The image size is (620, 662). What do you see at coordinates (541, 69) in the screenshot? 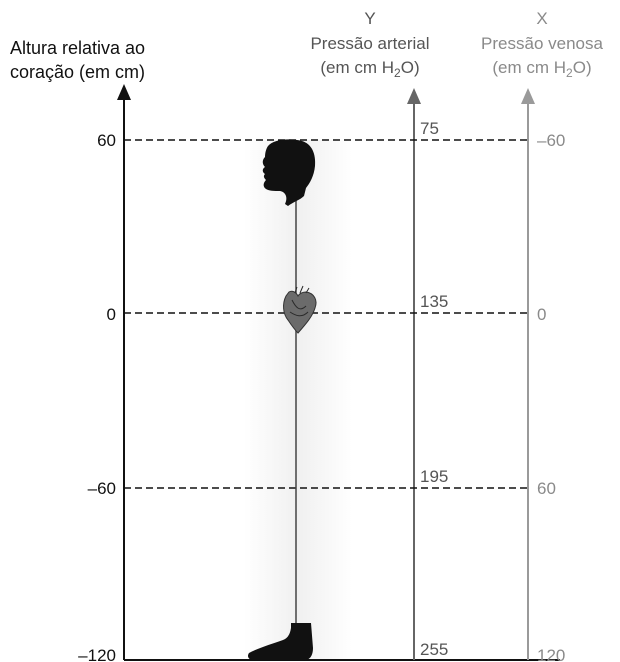
I see `venous-axis-unit: (em cm H2O)` at bounding box center [541, 69].